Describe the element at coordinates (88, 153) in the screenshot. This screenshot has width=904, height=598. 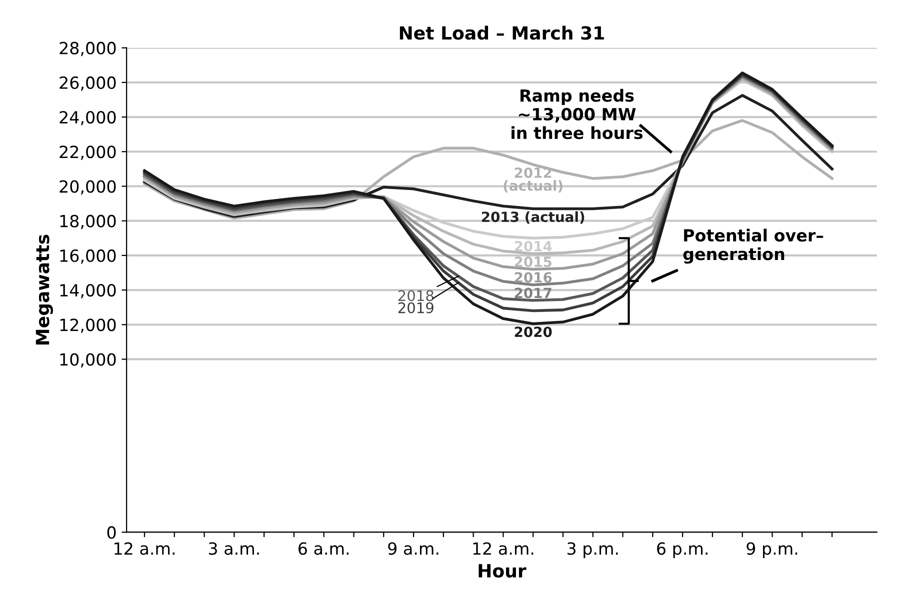
I see `y-tick-label: 22,000` at that location.